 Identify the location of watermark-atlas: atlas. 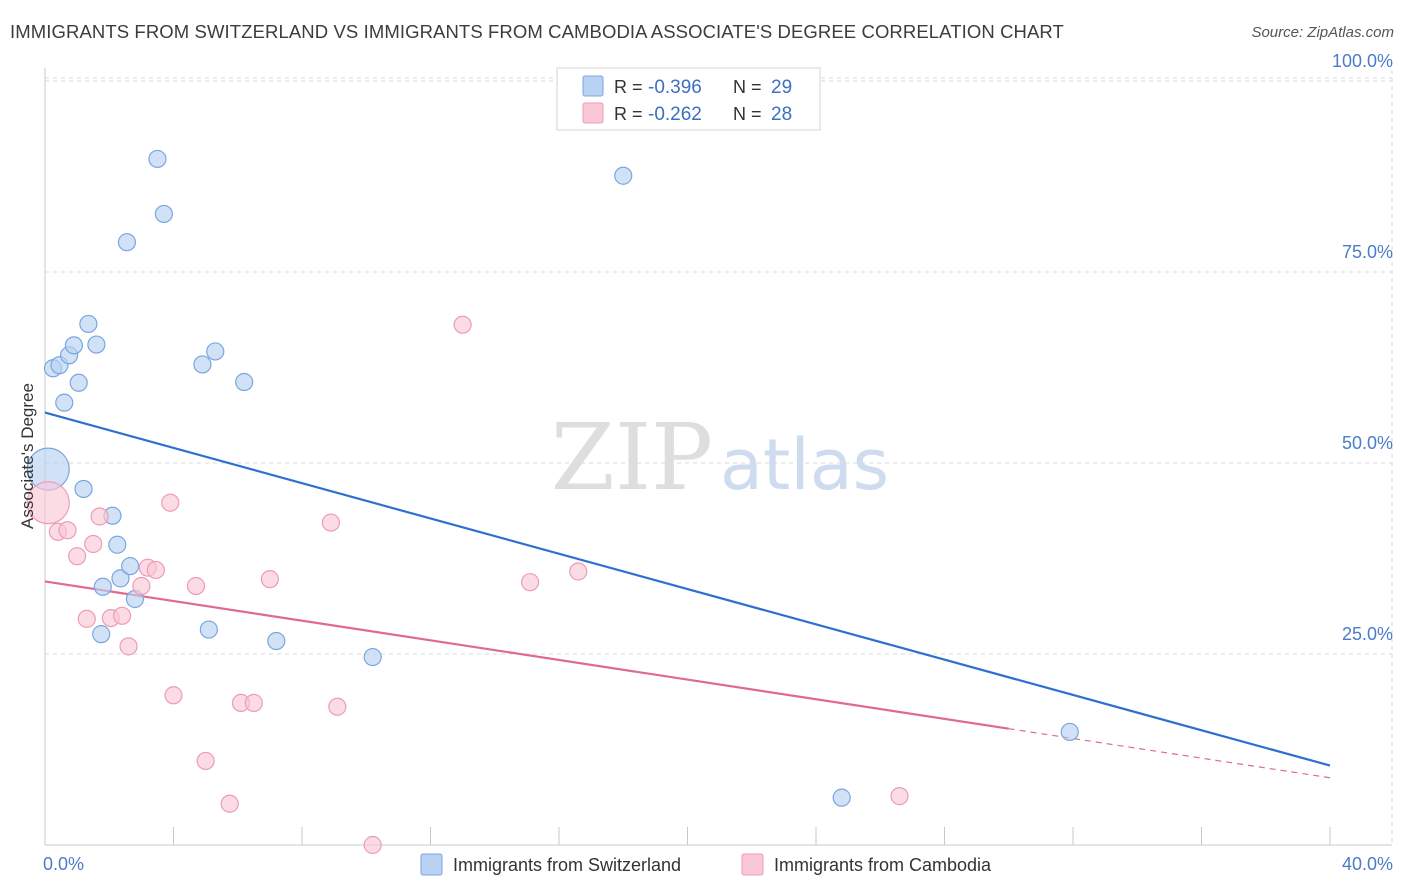
(804, 465).